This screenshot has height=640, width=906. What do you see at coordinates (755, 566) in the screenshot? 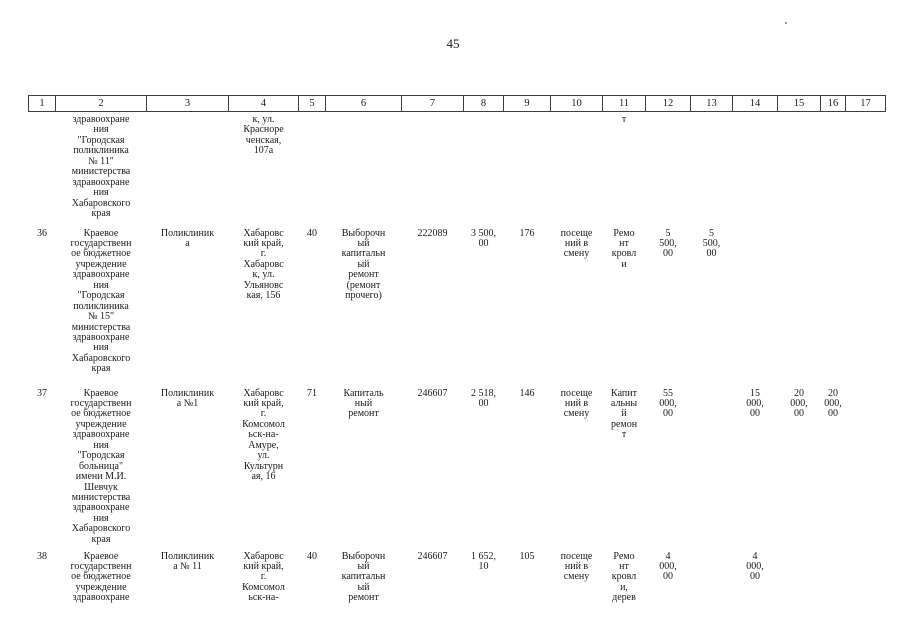
I see `table-cell-r3-c14: 4 000, 00` at bounding box center [755, 566].